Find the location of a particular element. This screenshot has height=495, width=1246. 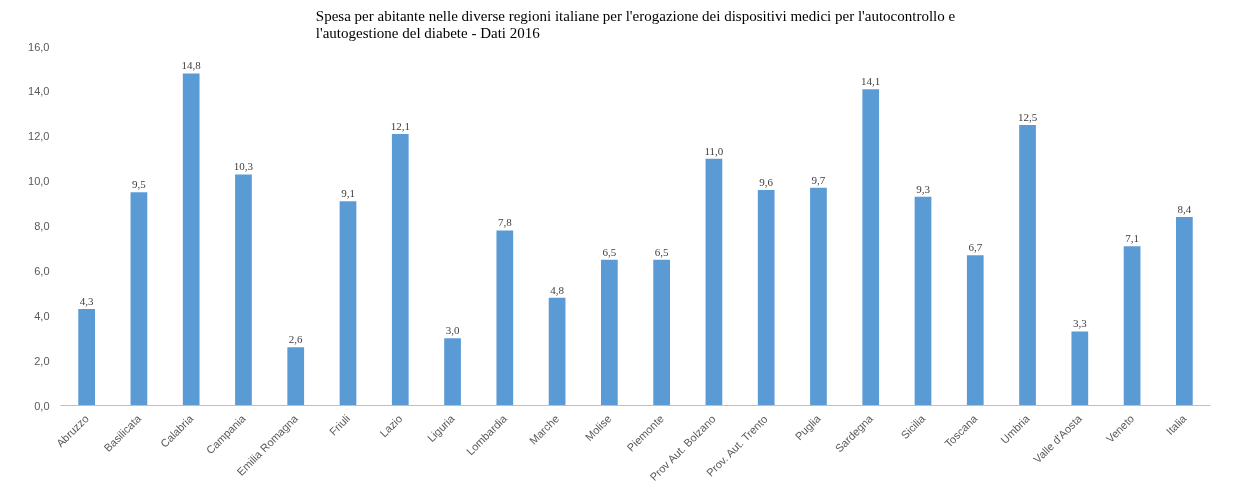

data-label: 12,1 is located at coordinates (400, 126).